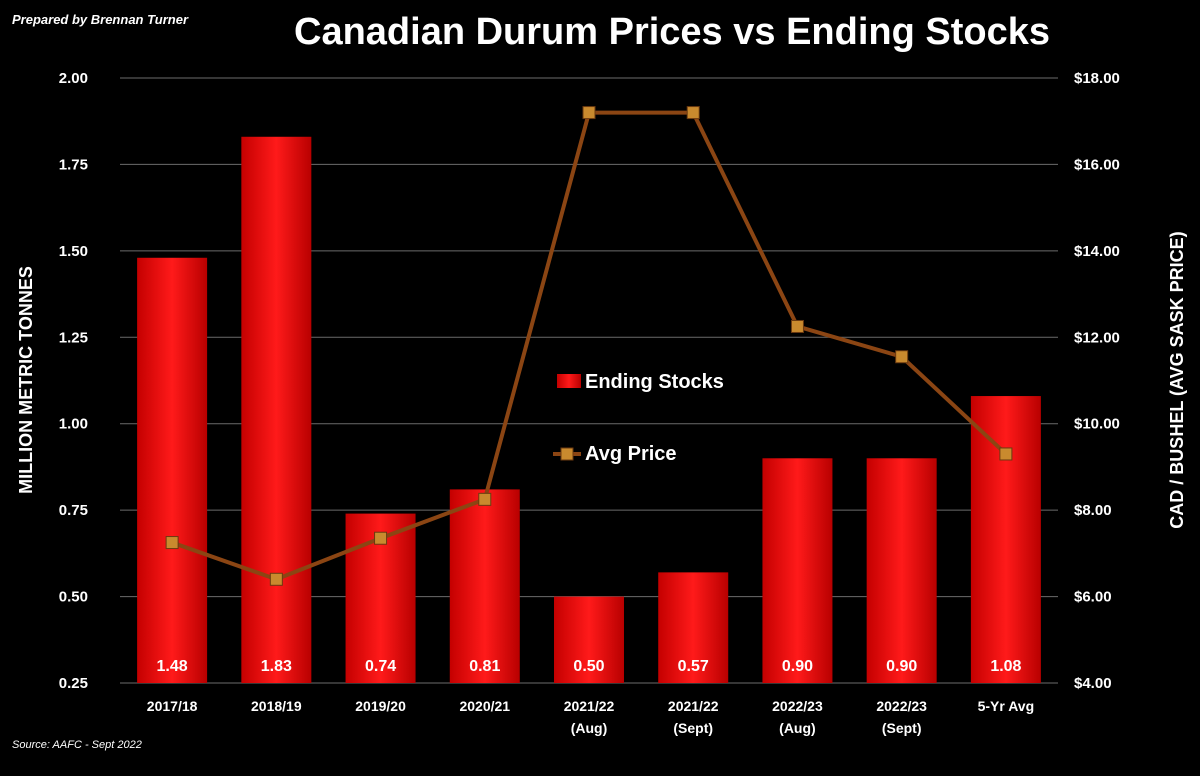 The image size is (1200, 776). Describe the element at coordinates (73, 424) in the screenshot. I see `left-tick-label: 1.00` at that location.